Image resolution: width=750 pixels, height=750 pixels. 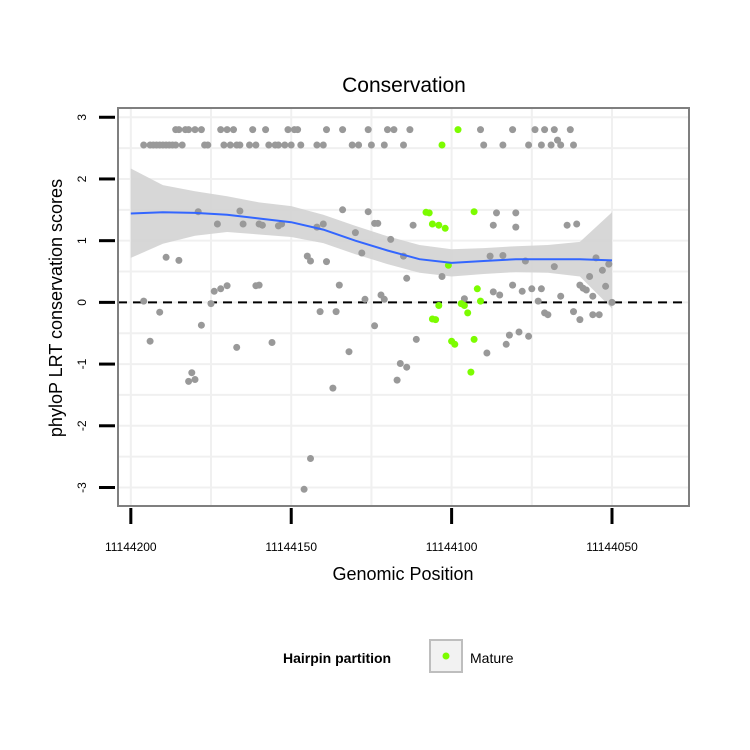 I want to click on legend: Hairpin partition Mature, so click(x=398, y=656).